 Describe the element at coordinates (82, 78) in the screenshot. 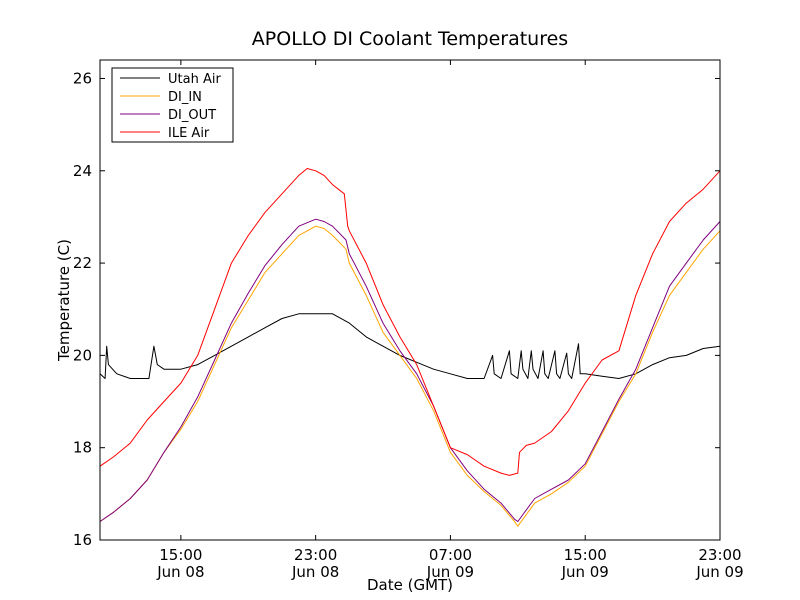

I see `y-tick-label: 26` at that location.